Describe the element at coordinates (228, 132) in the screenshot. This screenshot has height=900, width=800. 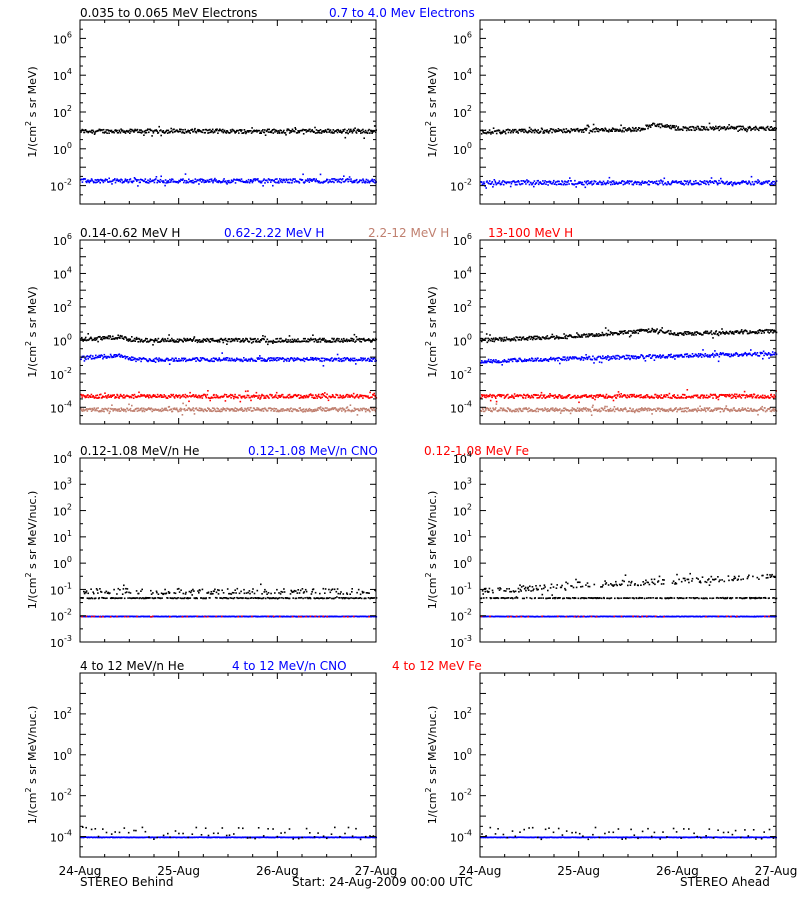
I see `series-points` at that location.